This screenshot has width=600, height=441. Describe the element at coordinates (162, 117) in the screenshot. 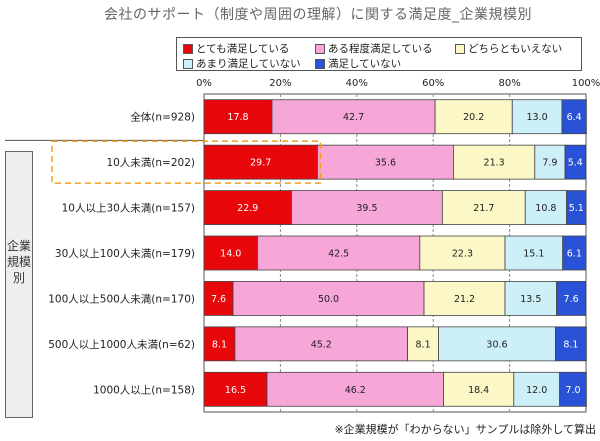

I see `category-label: 全体(n=928)` at that location.